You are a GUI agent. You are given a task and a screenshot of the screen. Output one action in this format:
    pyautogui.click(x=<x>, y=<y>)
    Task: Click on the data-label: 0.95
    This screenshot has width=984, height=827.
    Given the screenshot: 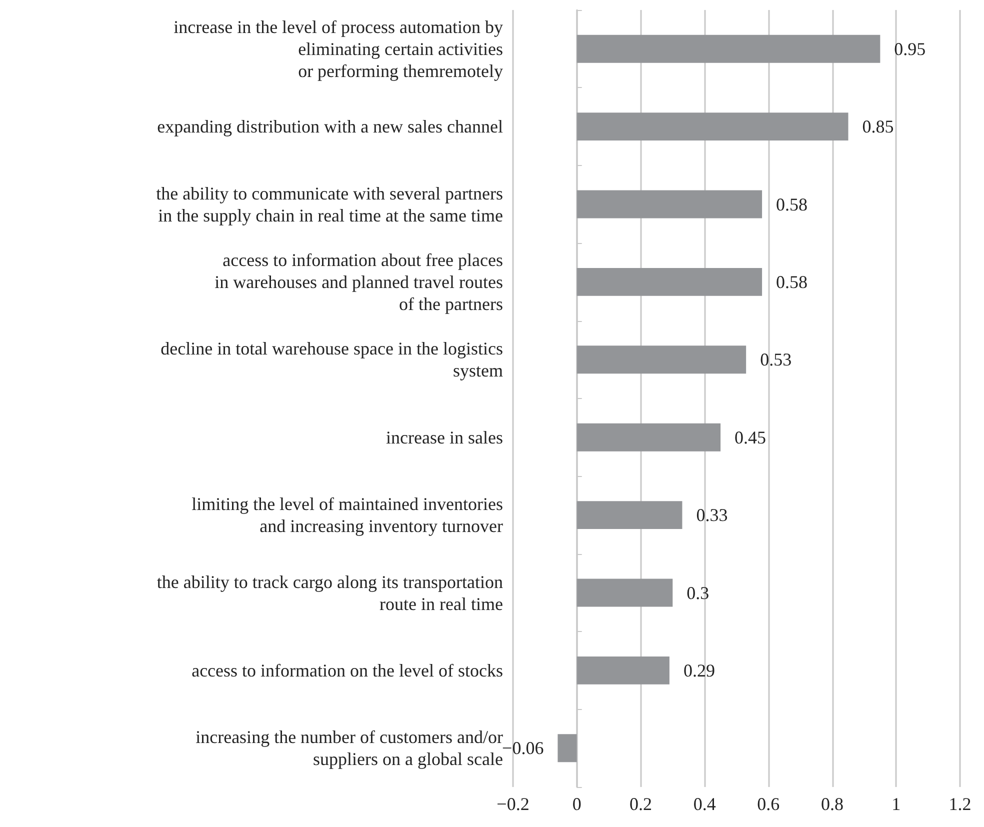 What is the action you would take?
    pyautogui.click(x=910, y=48)
    